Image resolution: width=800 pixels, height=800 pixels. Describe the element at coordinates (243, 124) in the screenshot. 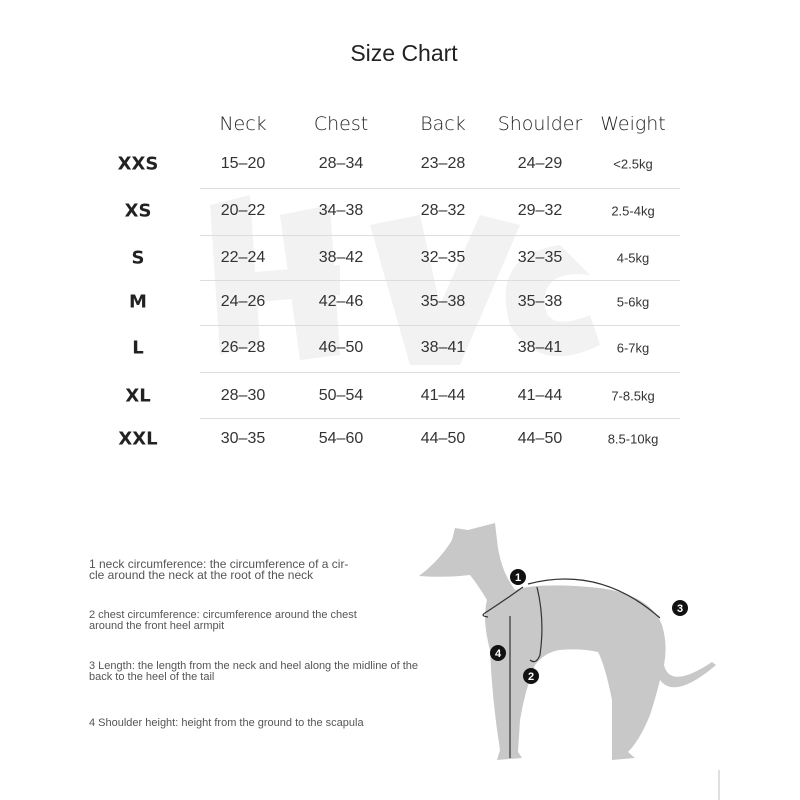

I see `column-header-neck: Neck` at that location.